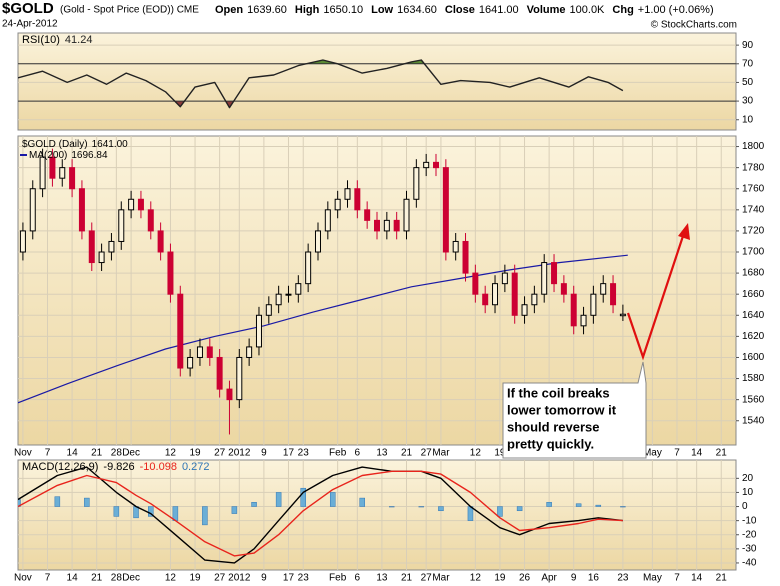 The image size is (780, 586). Describe the element at coordinates (343, 10) in the screenshot. I see `quote-value: 1650.10` at that location.